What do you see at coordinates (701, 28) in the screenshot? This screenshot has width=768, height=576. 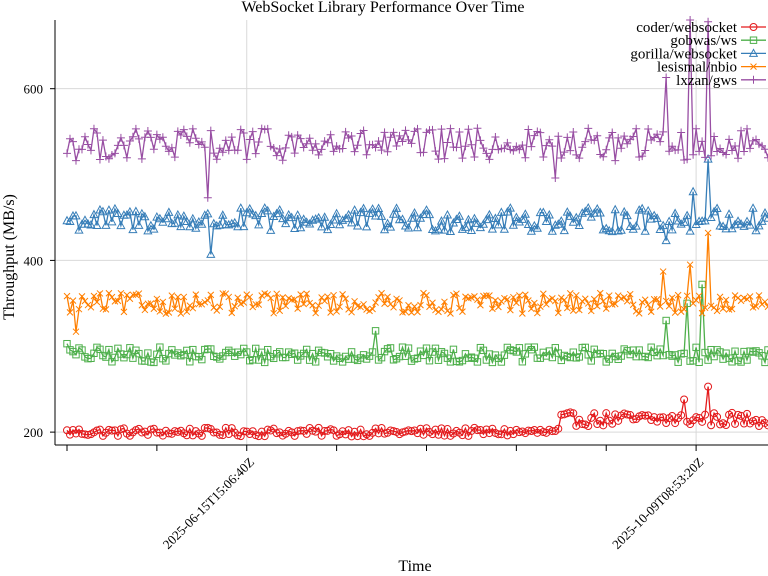 I see `legend-entry: coder/websocket` at bounding box center [701, 28].